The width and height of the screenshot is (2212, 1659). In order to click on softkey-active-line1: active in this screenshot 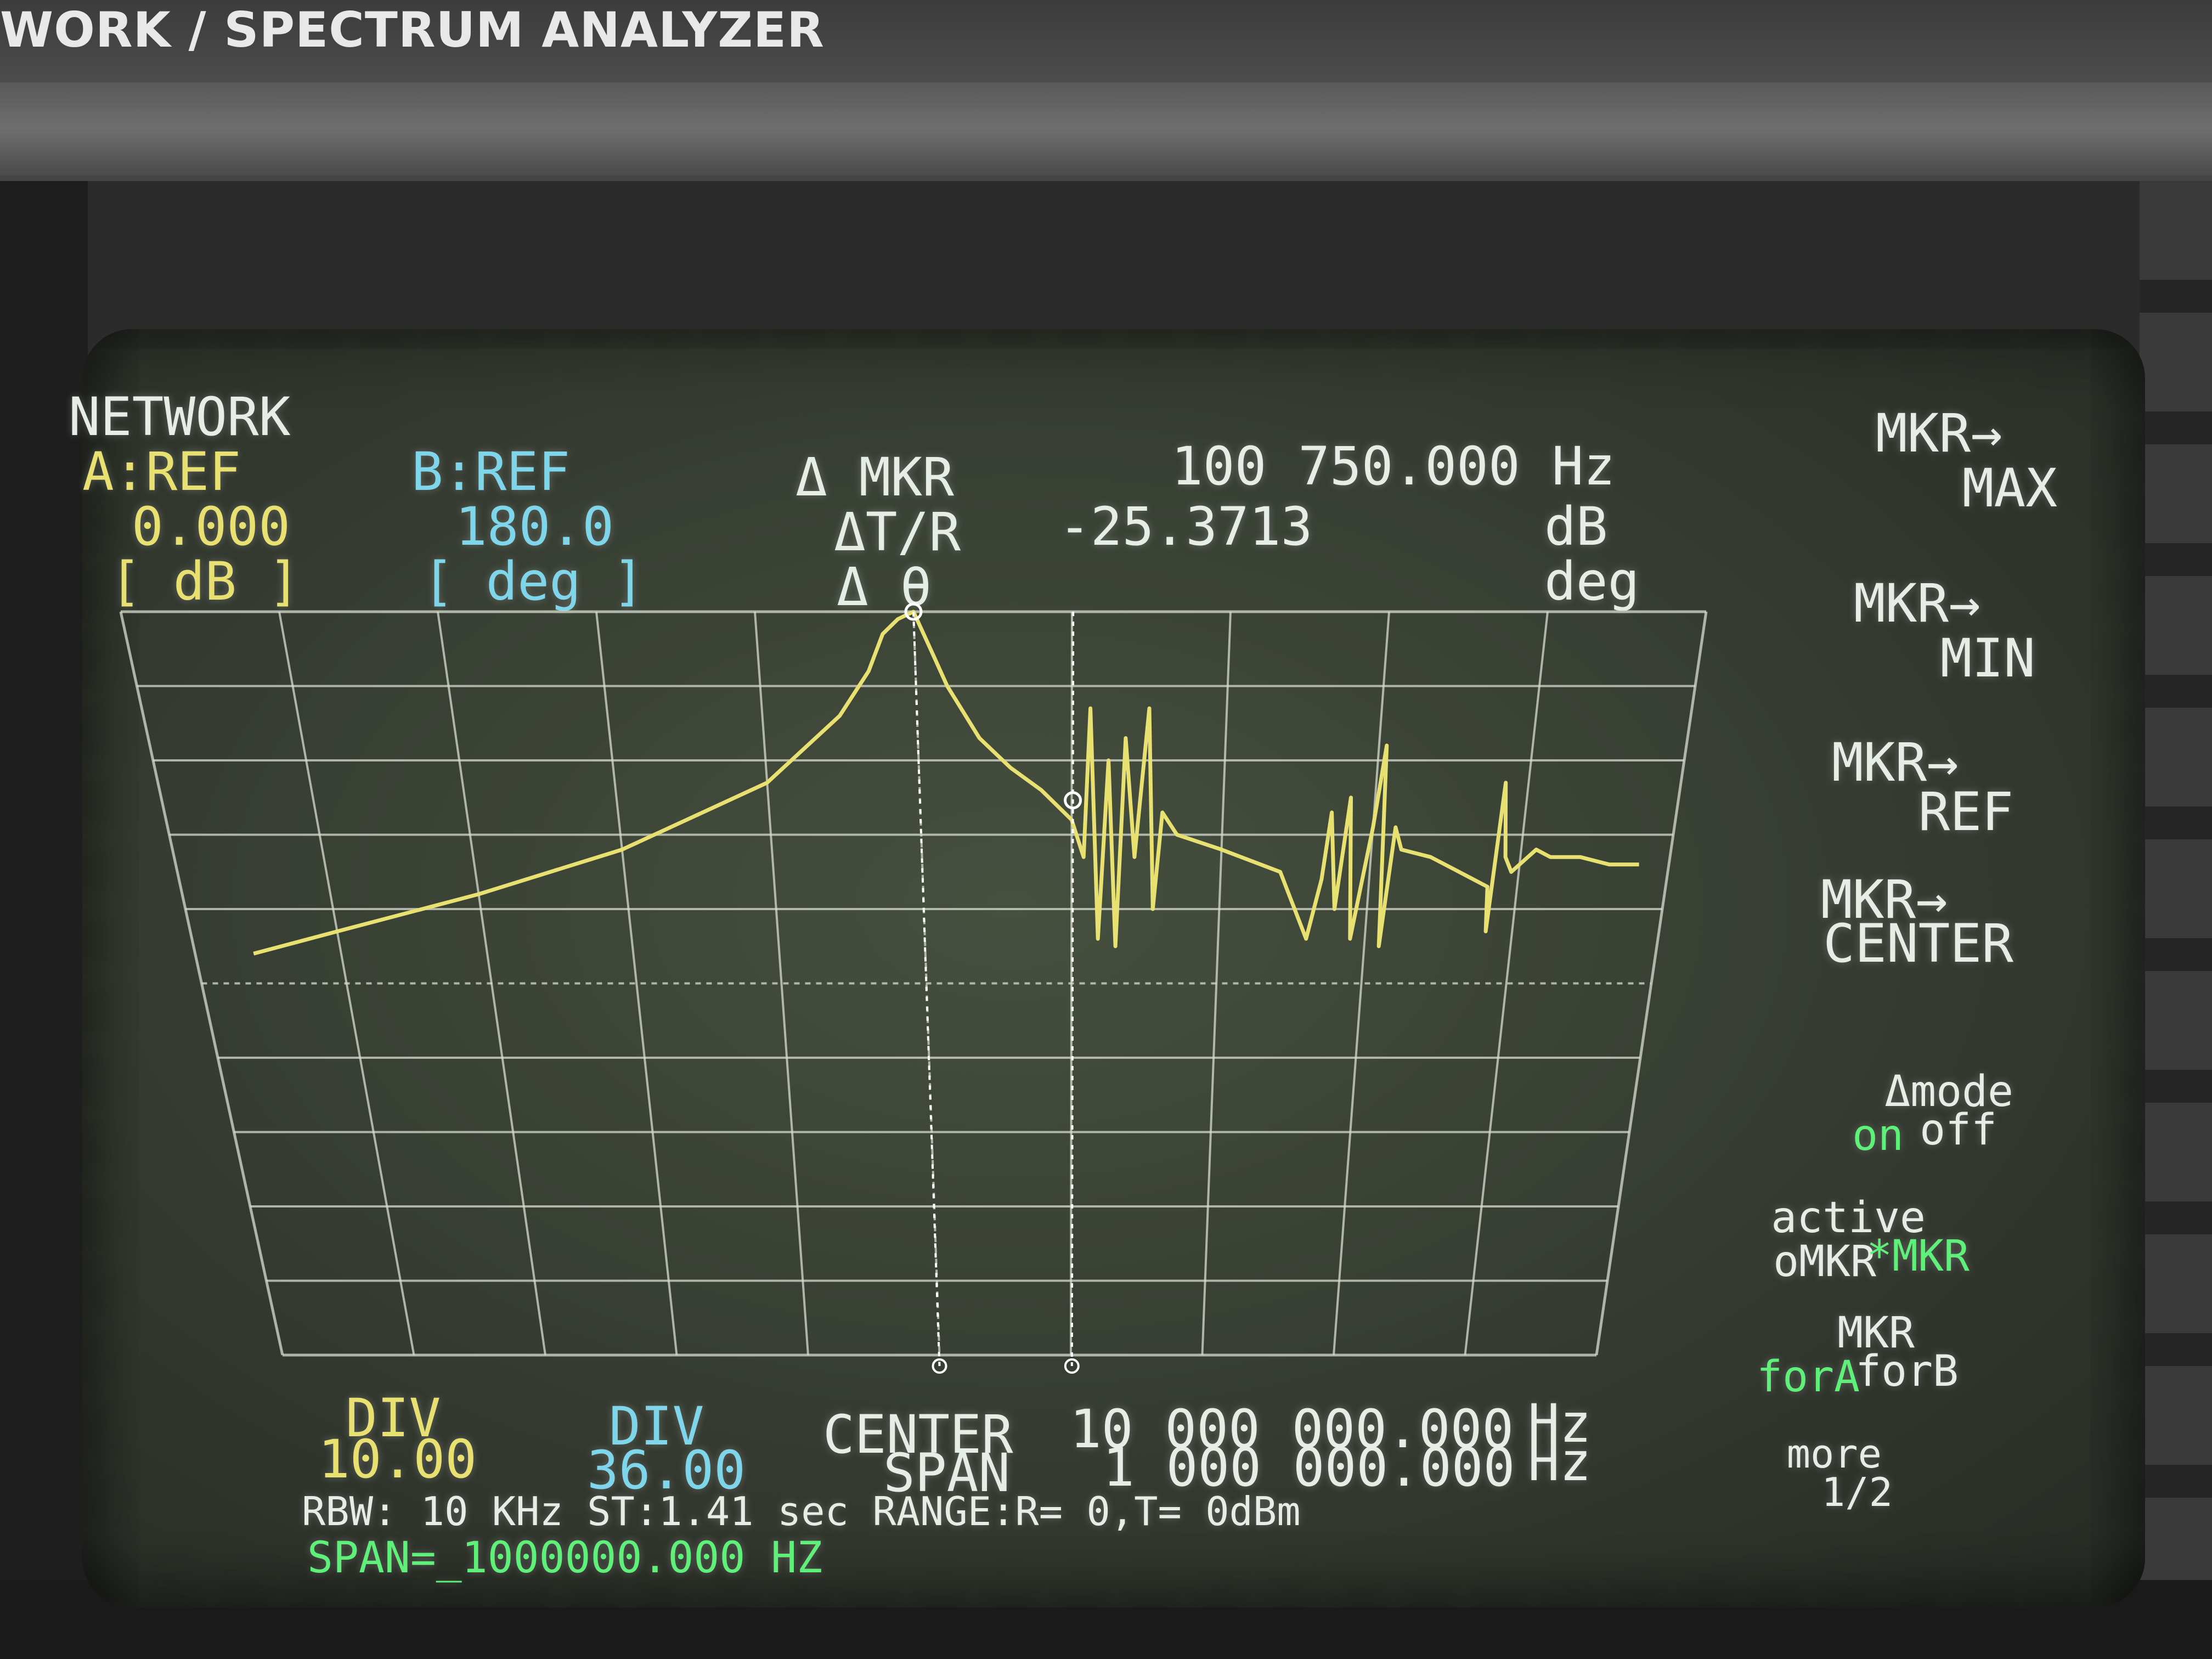, I will do `click(1848, 1218)`.